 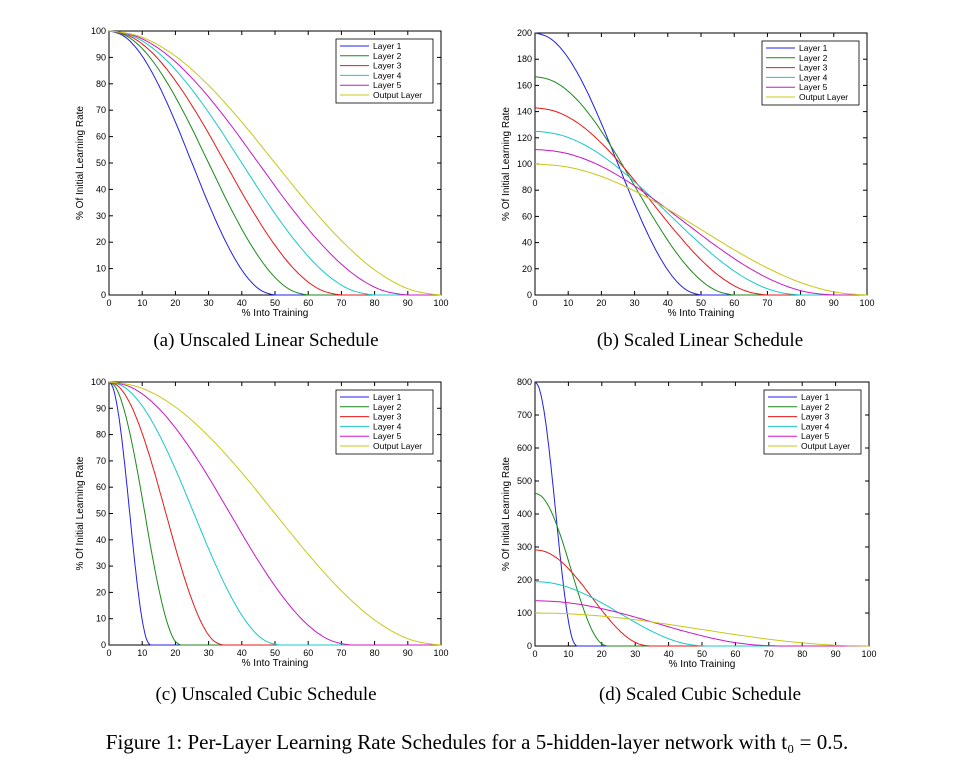 What do you see at coordinates (101, 242) in the screenshot?
I see `y-tick-label: 20` at bounding box center [101, 242].